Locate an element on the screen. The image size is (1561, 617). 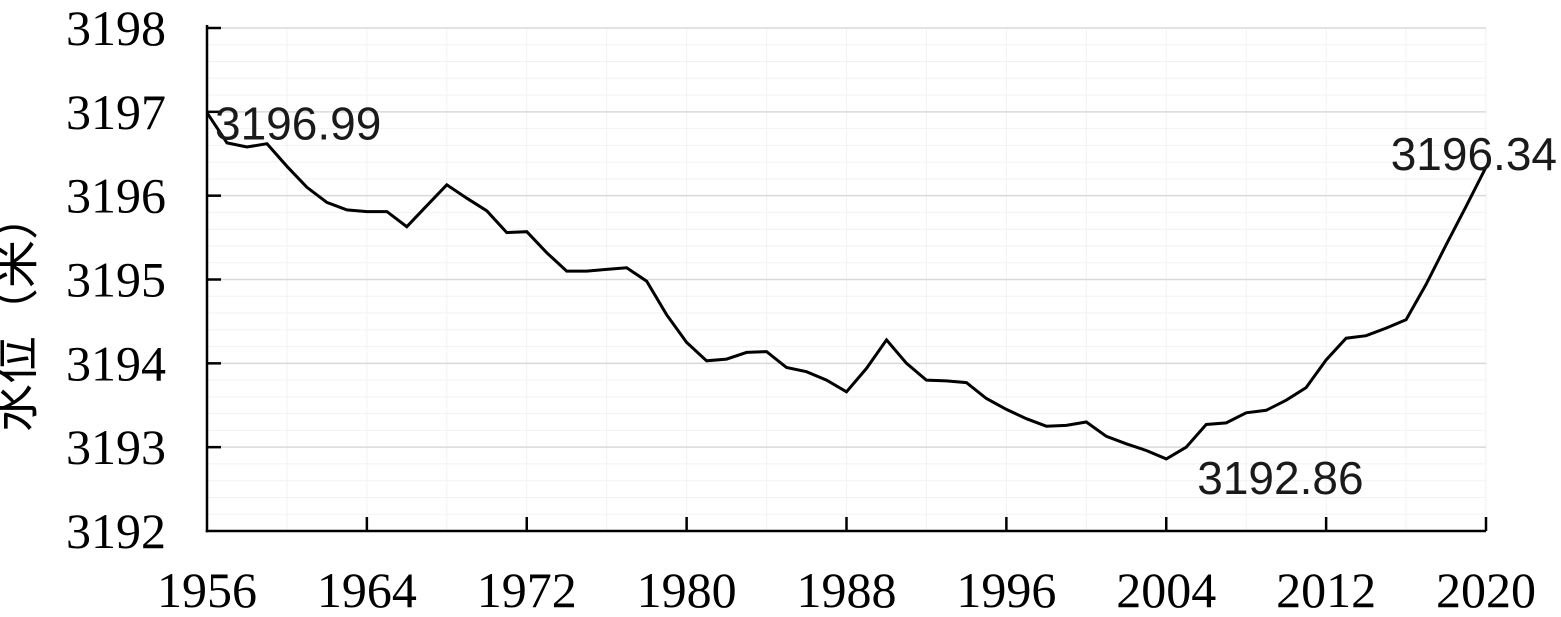
y-tick-label: 3195 is located at coordinates (116, 280).